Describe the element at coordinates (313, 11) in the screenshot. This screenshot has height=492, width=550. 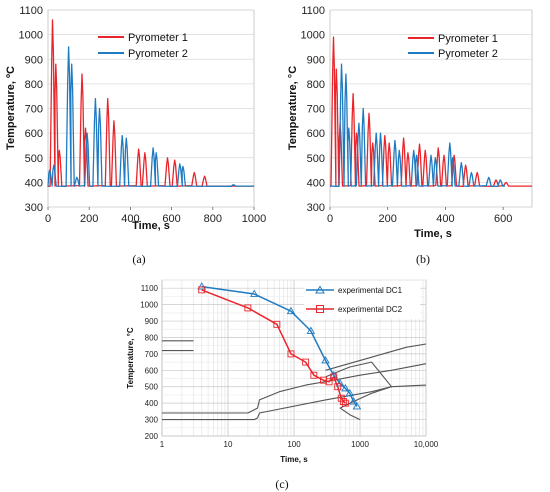
I see `panel-b-y-tick-1100: 1100` at that location.